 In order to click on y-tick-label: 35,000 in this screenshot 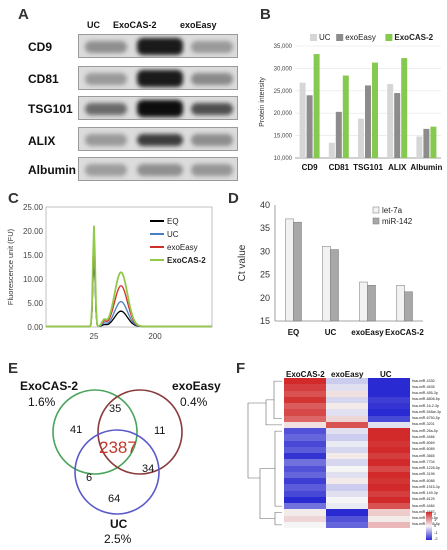, I will do `click(283, 47)`.